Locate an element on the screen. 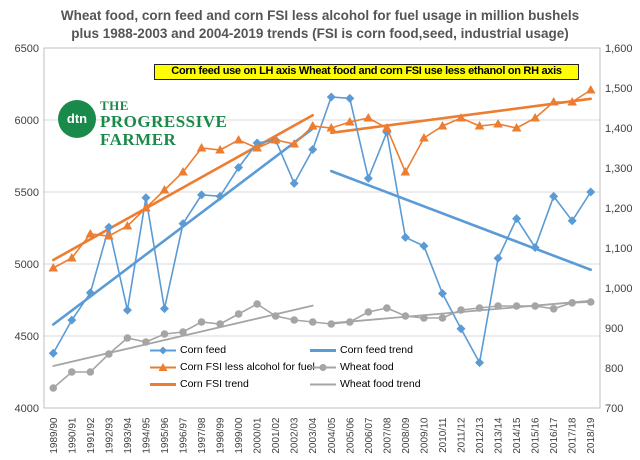  x-axis-tick-label: 2009/10 is located at coordinates (424, 435).